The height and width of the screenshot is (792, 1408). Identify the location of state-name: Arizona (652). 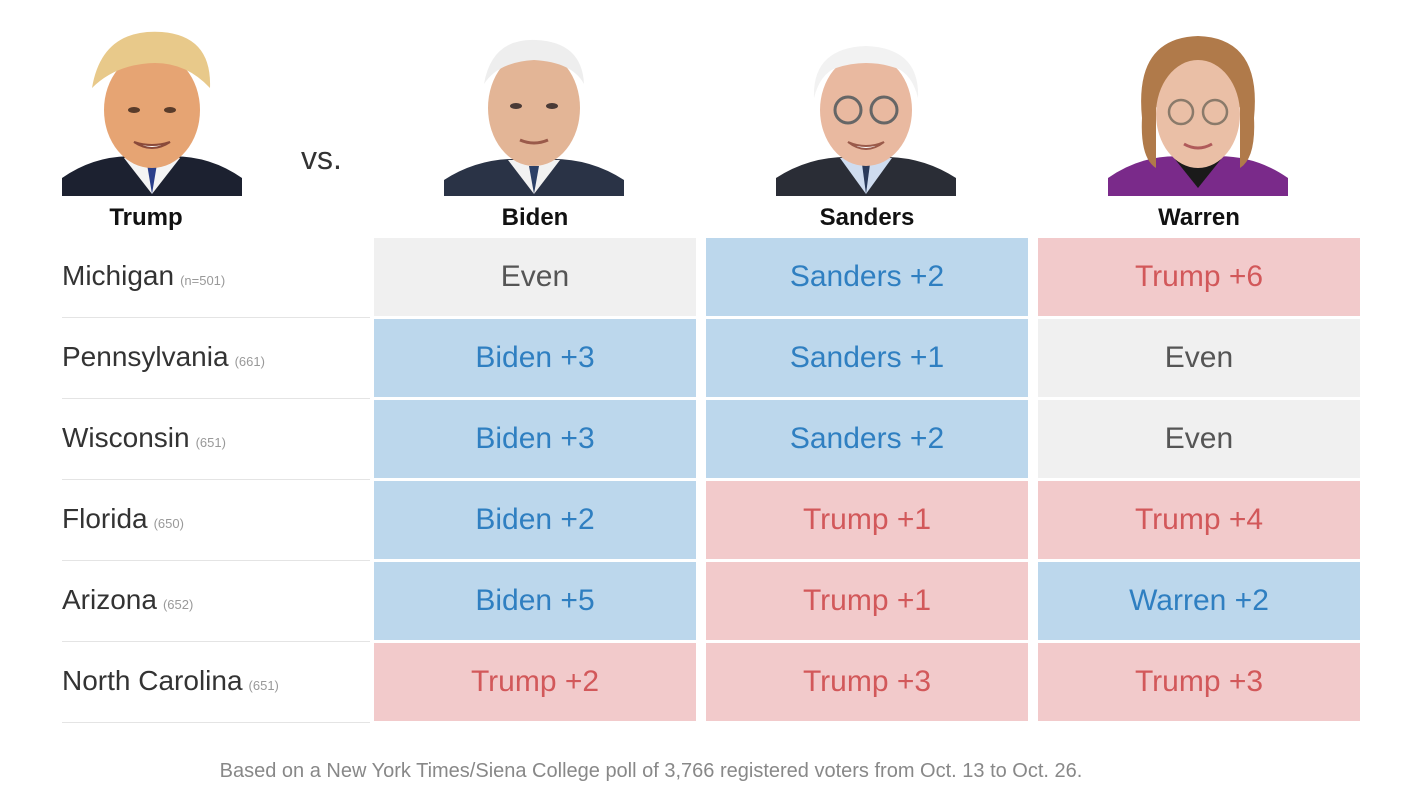
(127, 600).